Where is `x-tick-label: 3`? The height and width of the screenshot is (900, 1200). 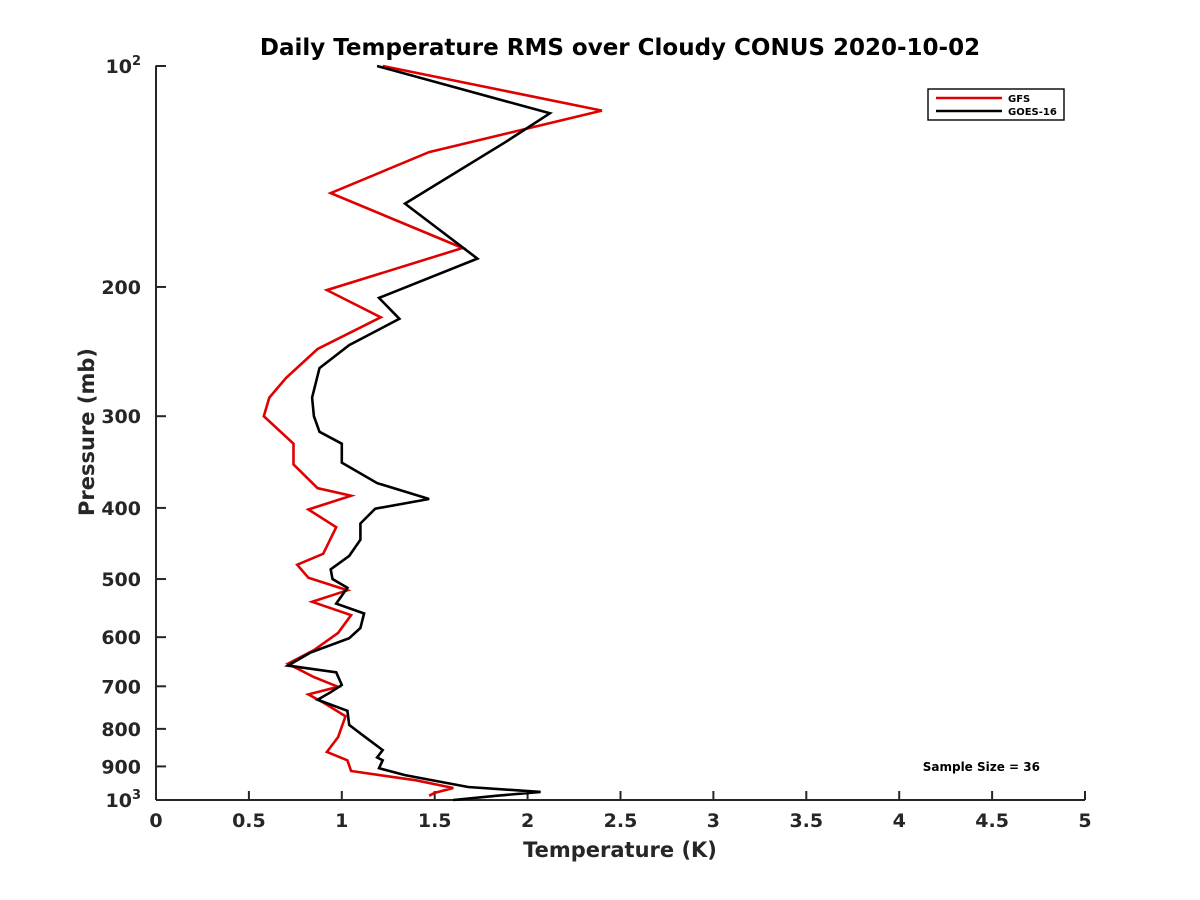 x-tick-label: 3 is located at coordinates (713, 821).